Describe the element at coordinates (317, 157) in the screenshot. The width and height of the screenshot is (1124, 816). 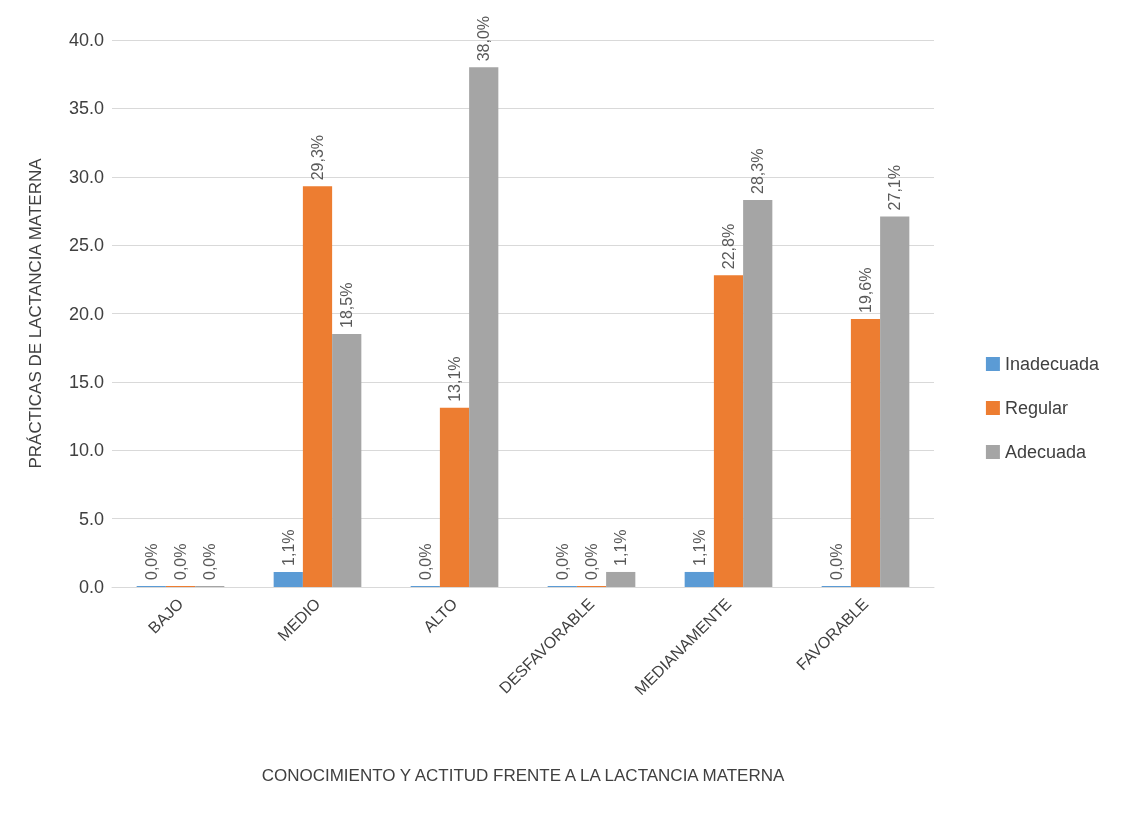
I see `data-label: 29,3%` at that location.